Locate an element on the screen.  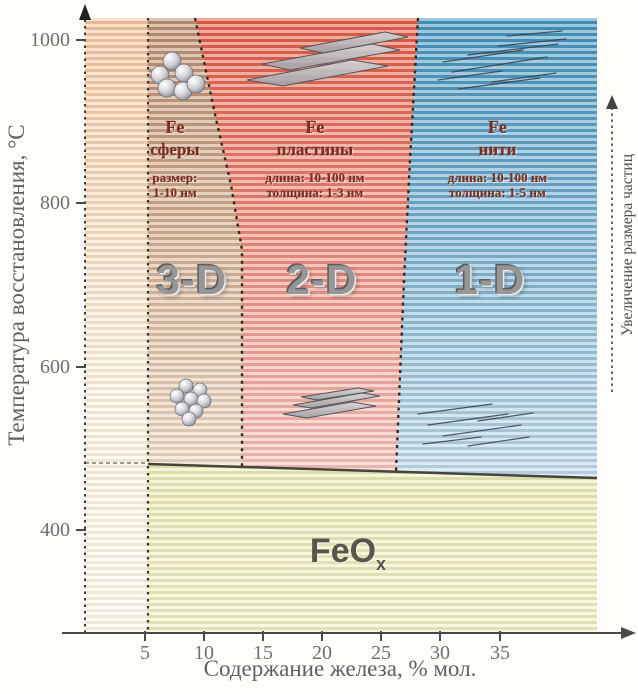
x-tick-15: 15 is located at coordinates (263, 653).